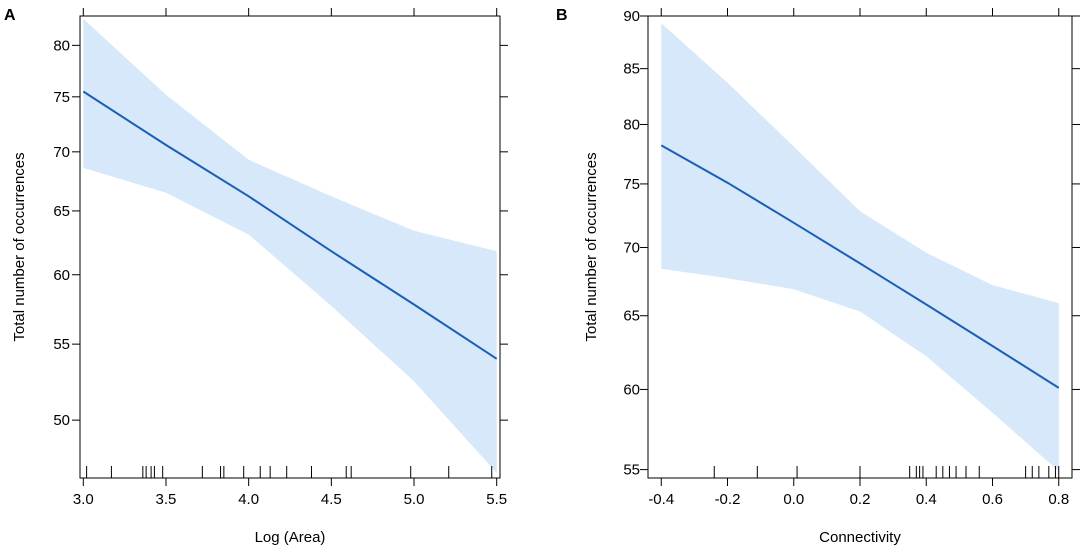 Image resolution: width=1084 pixels, height=552 pixels. I want to click on x-tick-label: 3.0, so click(83, 499).